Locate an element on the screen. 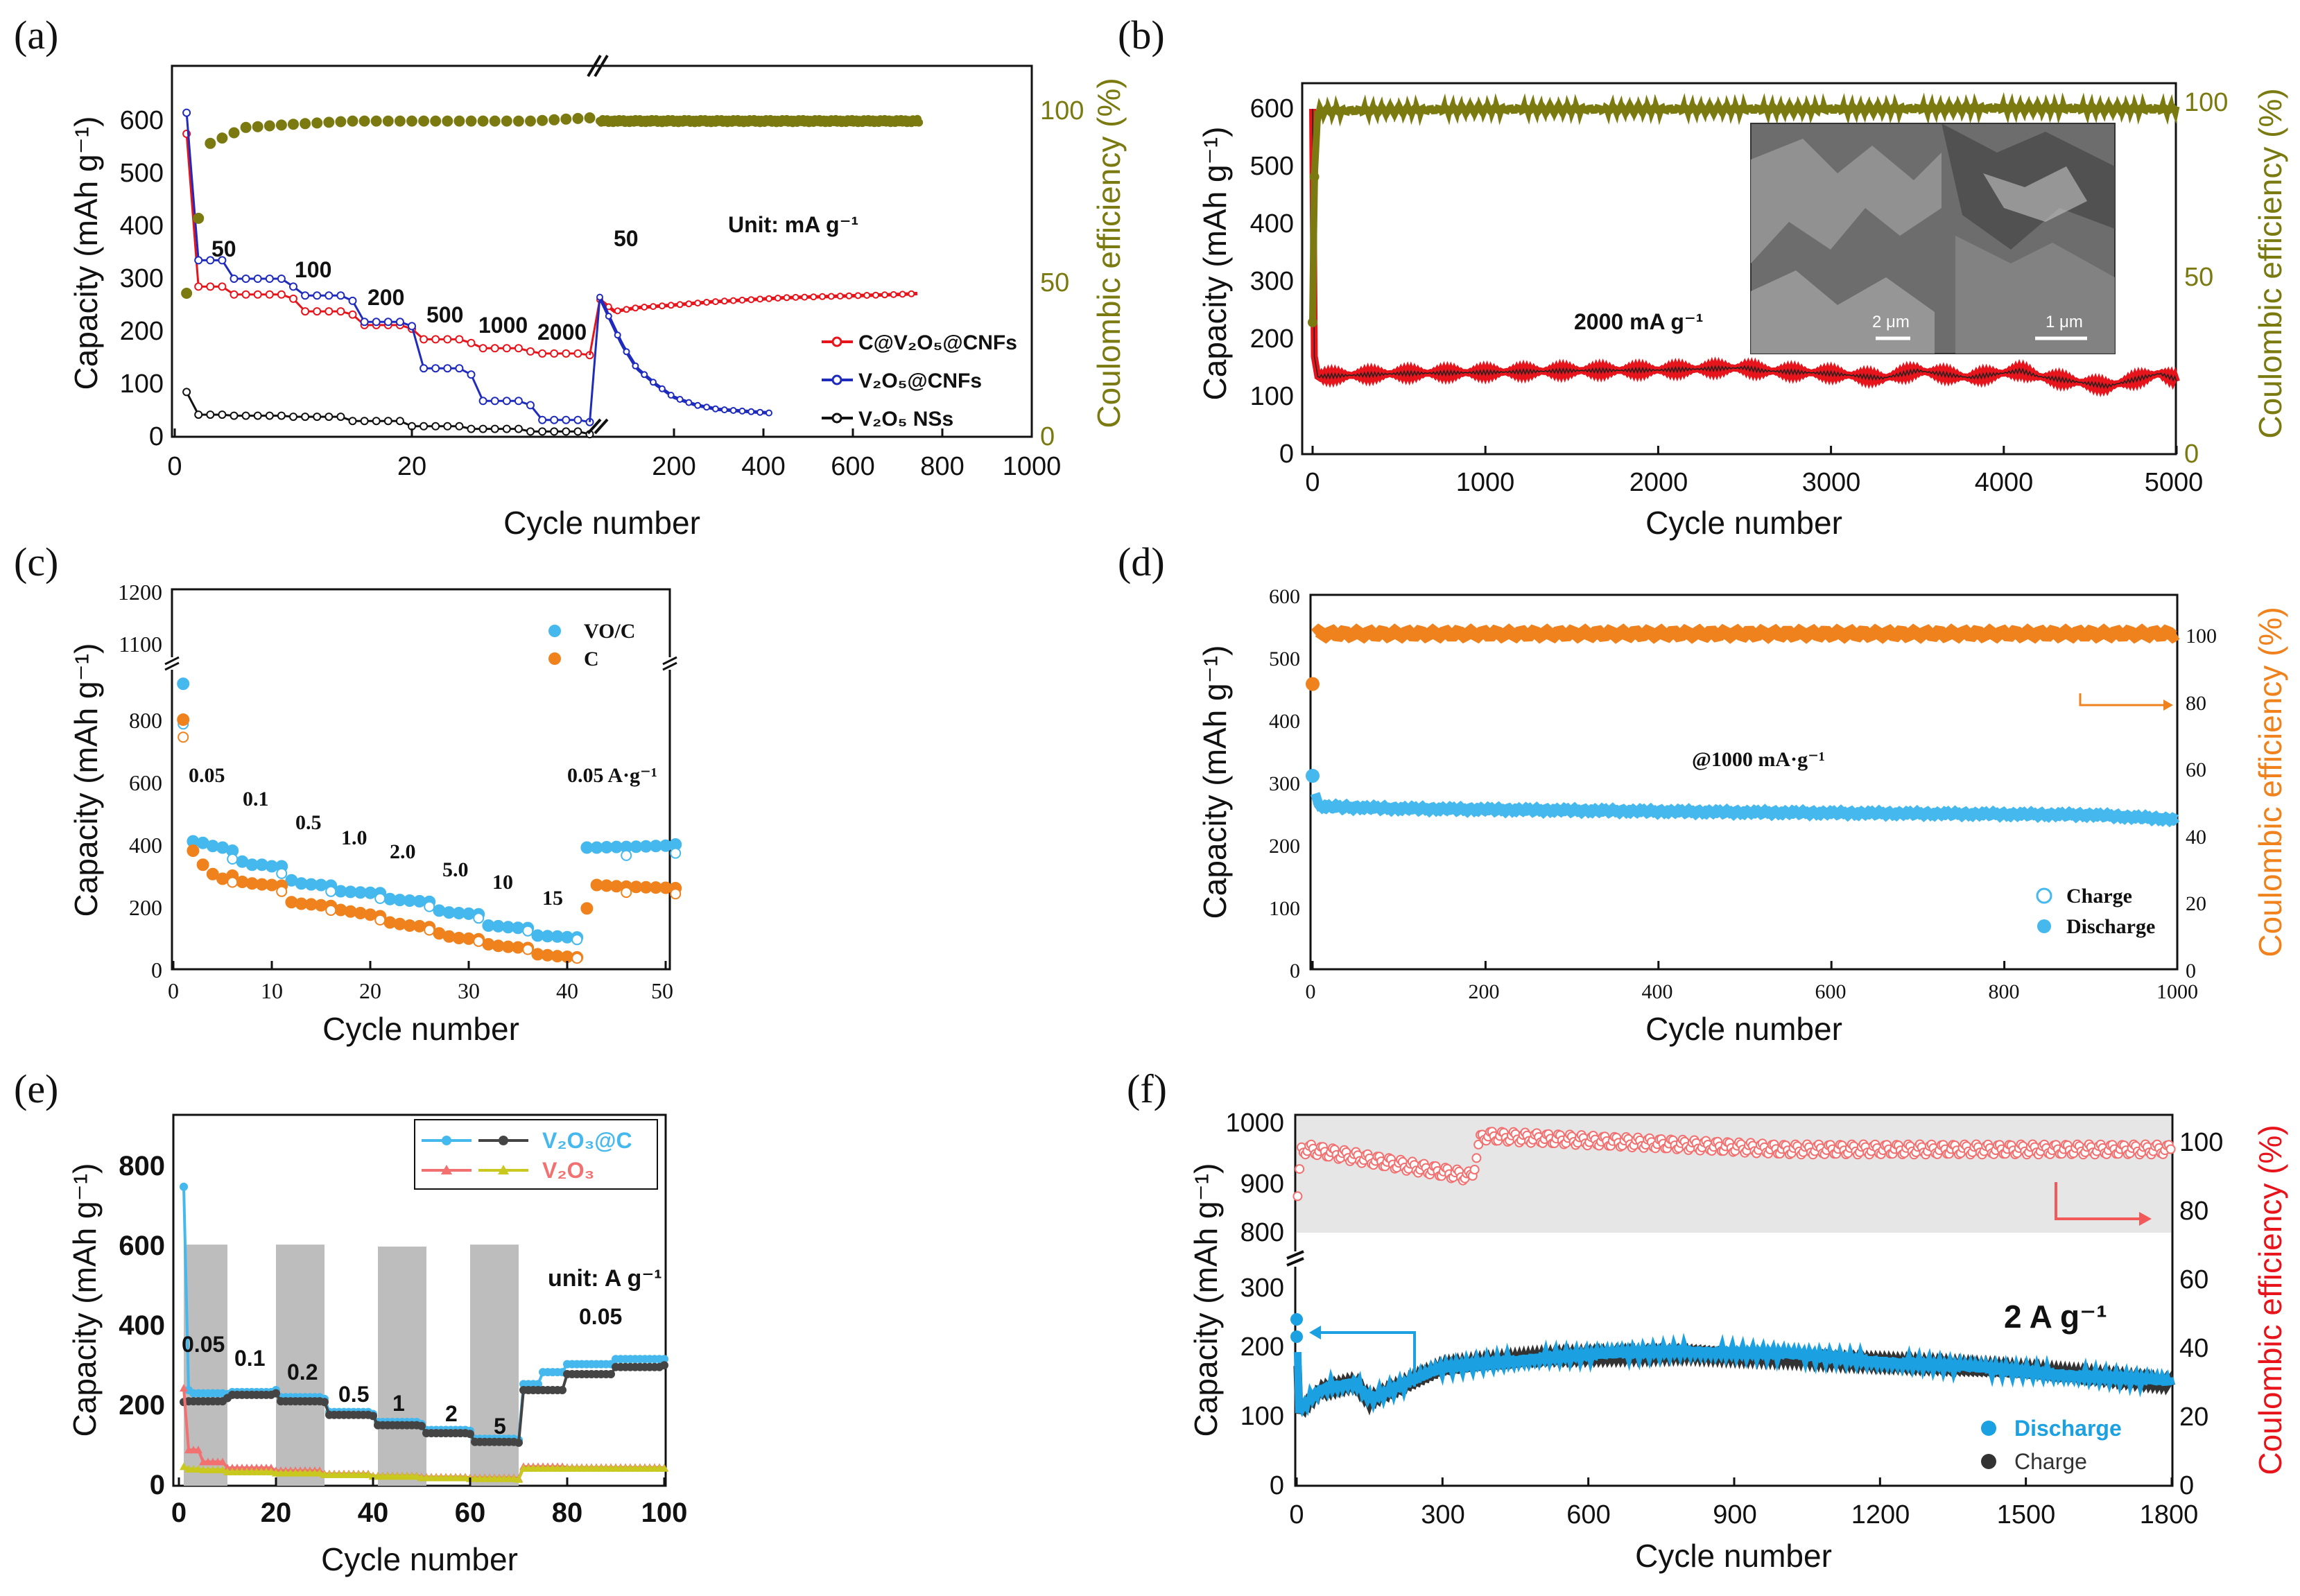 This screenshot has height=1596, width=2300. rate-label-c-0.5: 0.5 is located at coordinates (308, 822).